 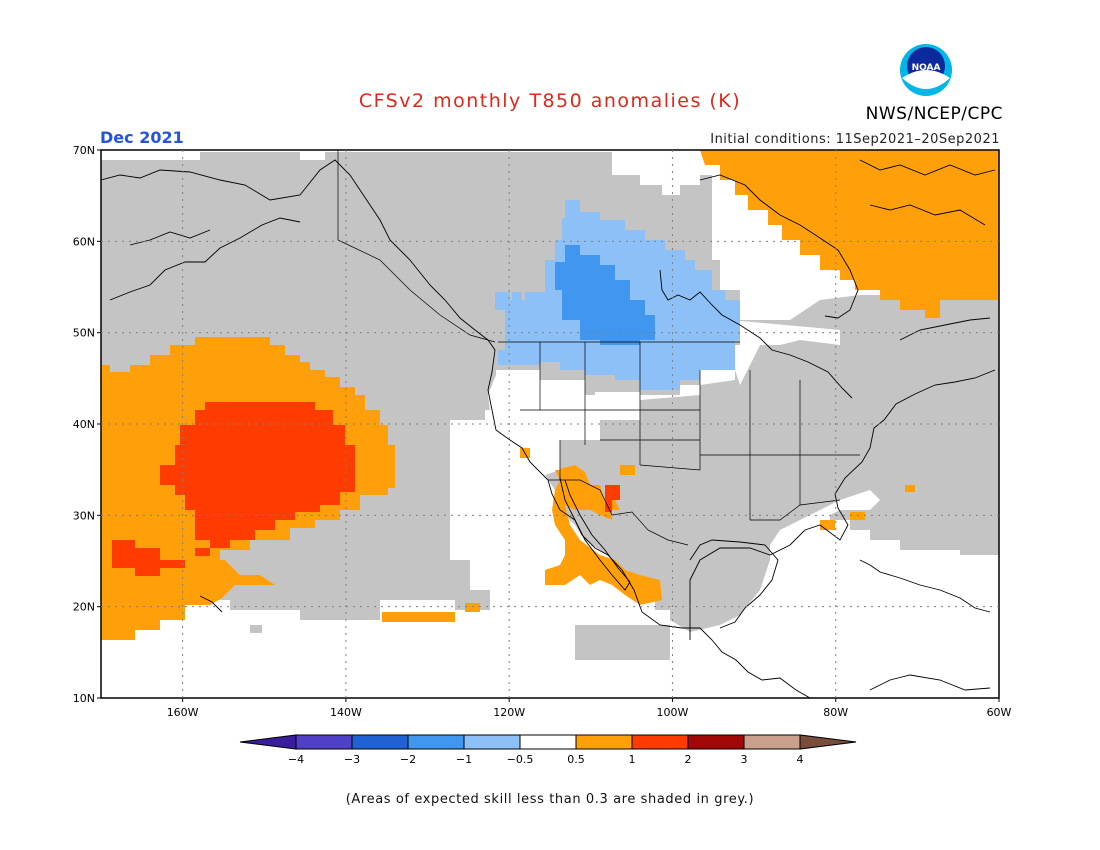 I want to click on lon-label: 100W, so click(x=673, y=712).